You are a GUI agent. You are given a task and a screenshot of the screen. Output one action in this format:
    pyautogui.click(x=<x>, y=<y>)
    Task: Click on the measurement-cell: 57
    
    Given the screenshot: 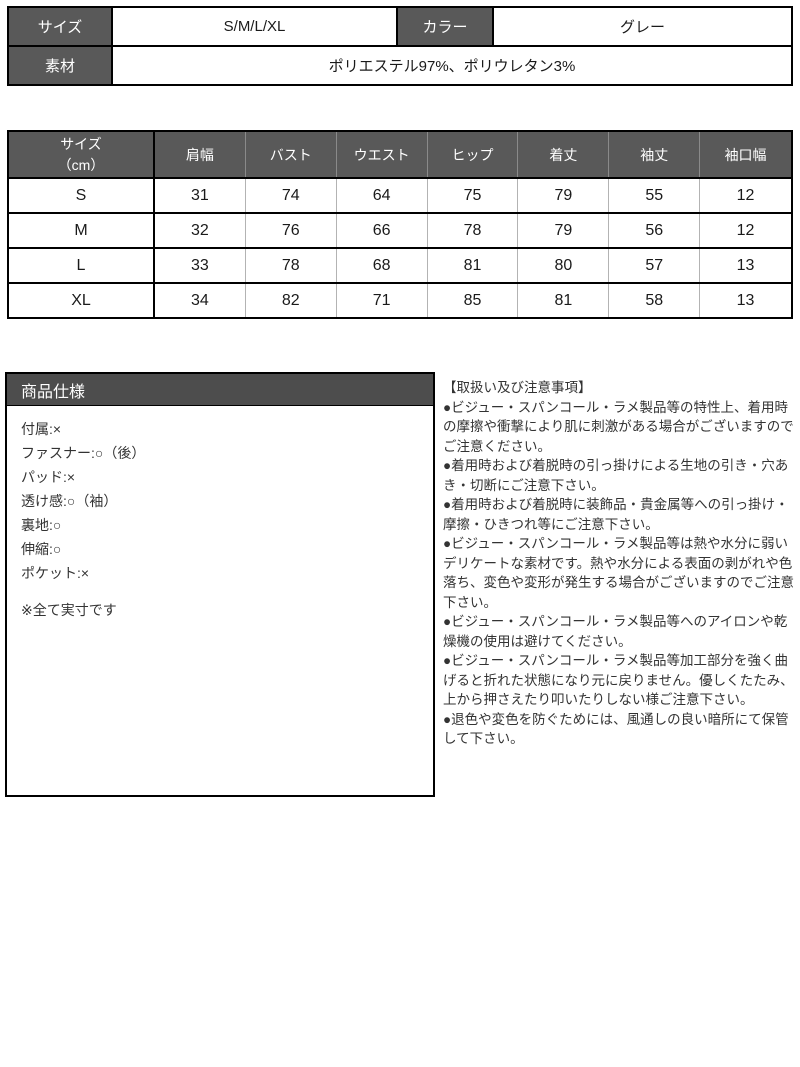 What is the action you would take?
    pyautogui.click(x=655, y=265)
    